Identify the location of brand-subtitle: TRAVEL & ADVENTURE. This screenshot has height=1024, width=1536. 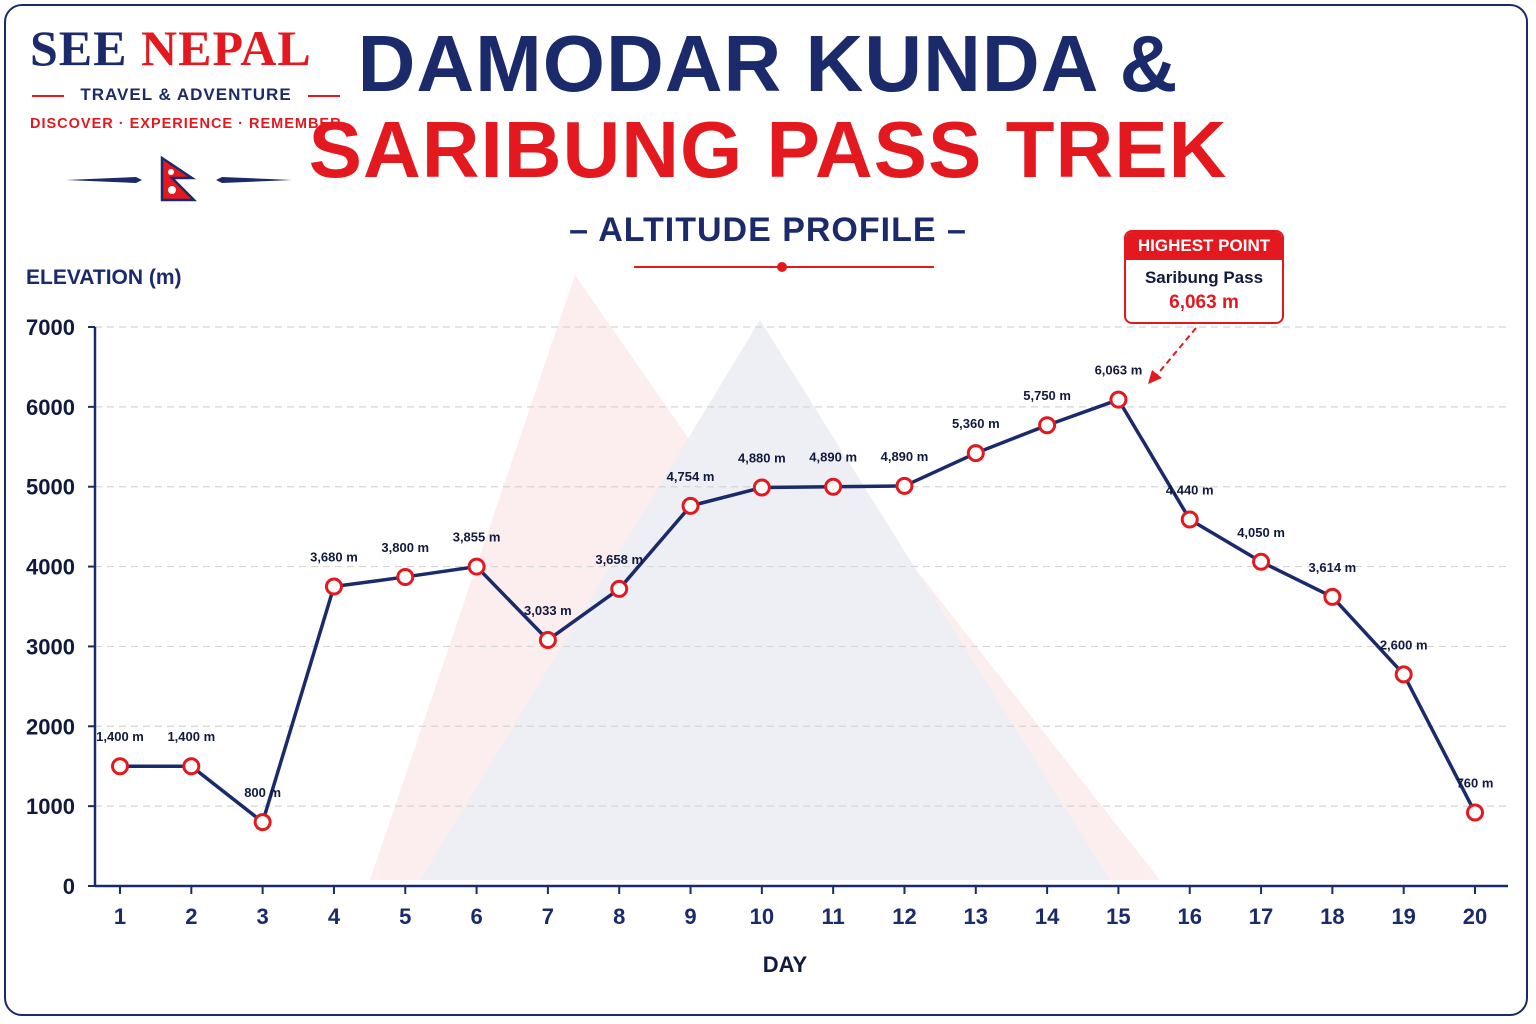
(186, 95).